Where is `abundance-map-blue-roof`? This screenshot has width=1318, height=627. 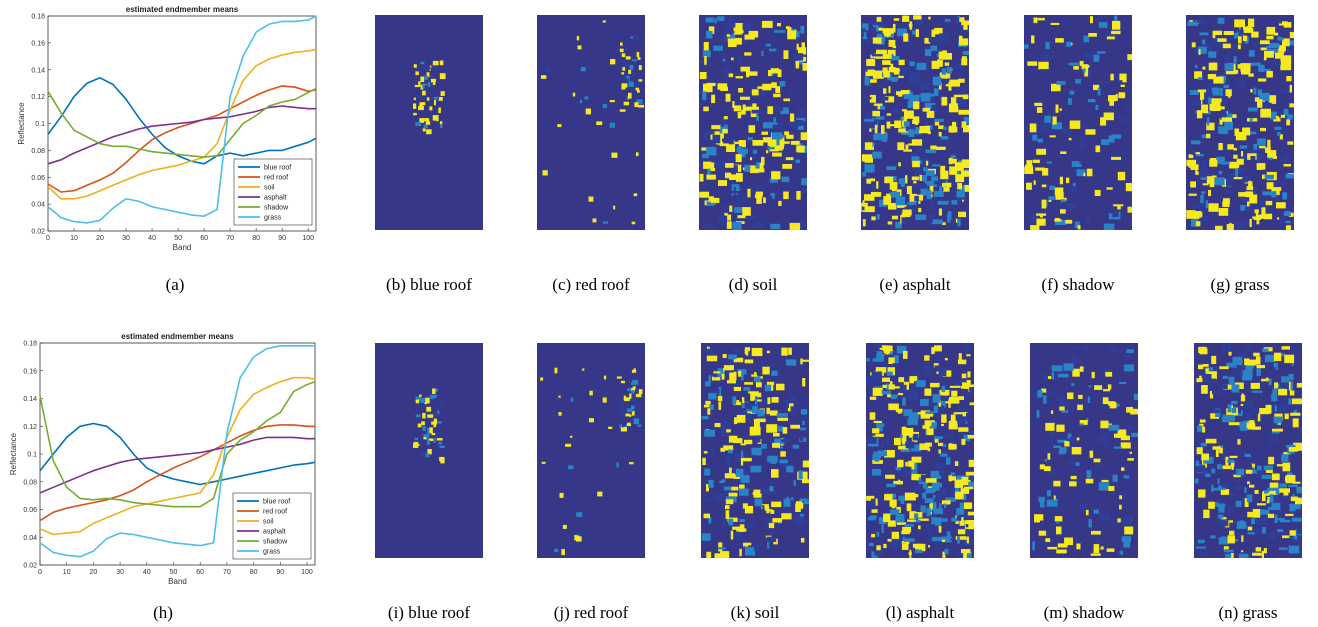
abundance-map-blue-roof is located at coordinates (429, 122).